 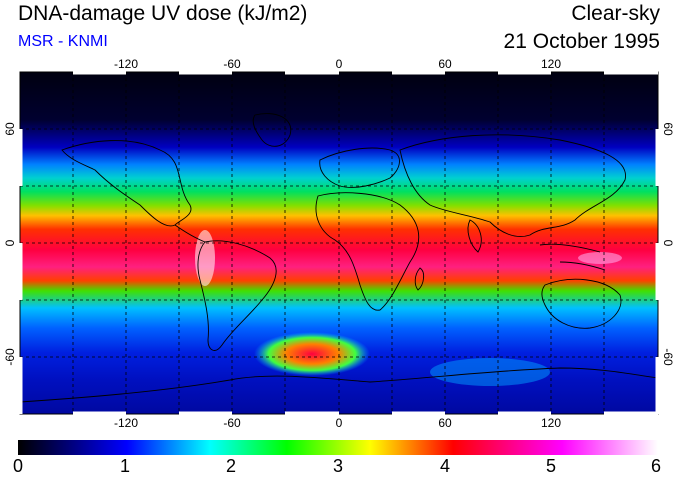 I want to click on lon-label-bottom: -120, so click(x=126, y=423).